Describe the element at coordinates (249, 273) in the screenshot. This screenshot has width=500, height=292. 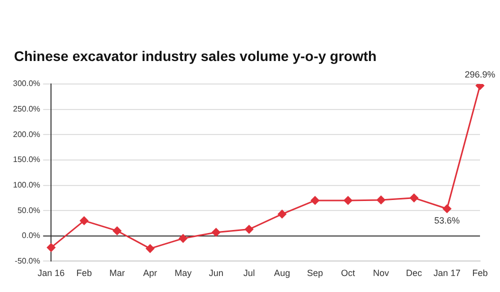
I see `x-tick-label: Jul` at that location.